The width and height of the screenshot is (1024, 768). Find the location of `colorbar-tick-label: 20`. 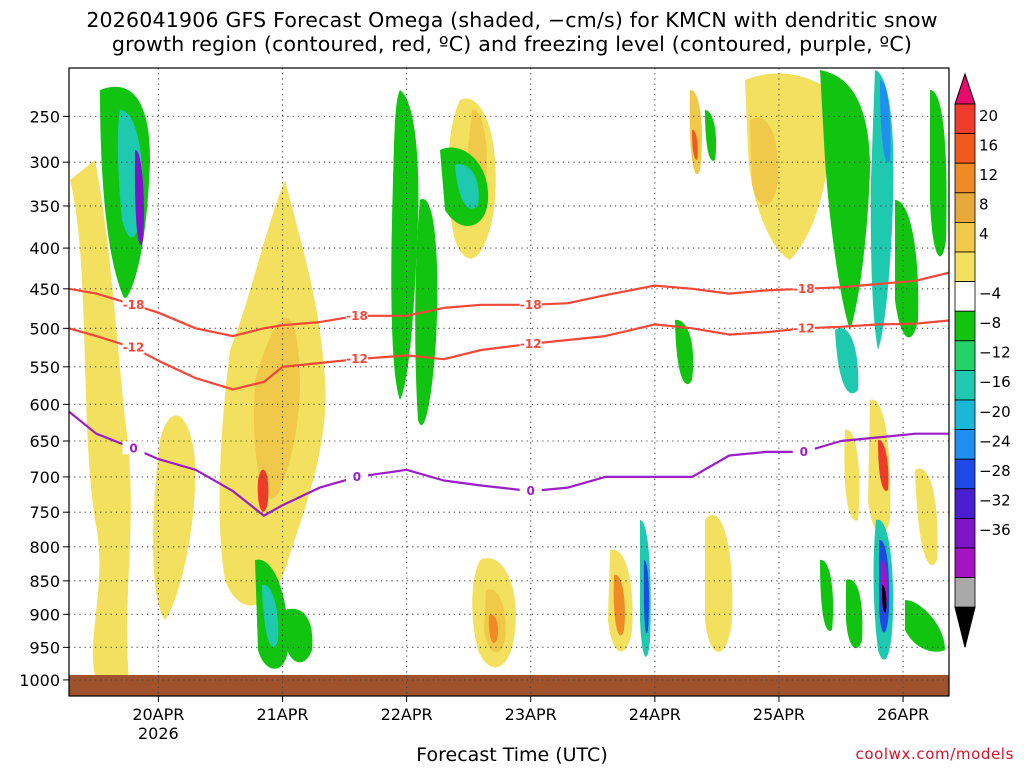

colorbar-tick-label: 20 is located at coordinates (988, 116).